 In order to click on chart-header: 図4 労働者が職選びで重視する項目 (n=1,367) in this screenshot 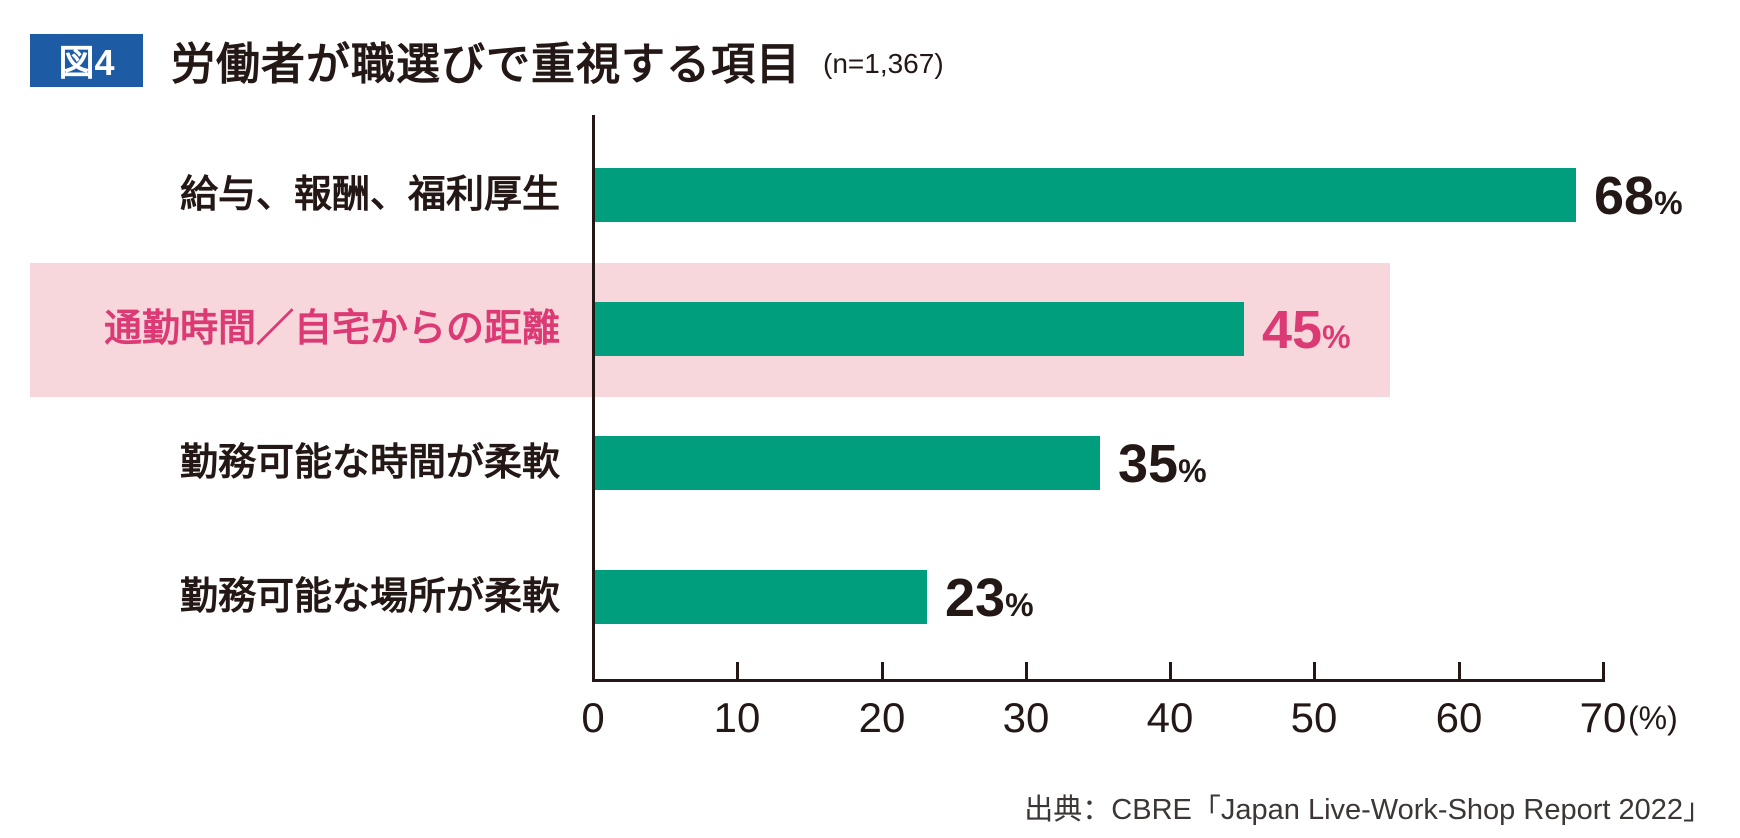, I will do `click(487, 60)`.